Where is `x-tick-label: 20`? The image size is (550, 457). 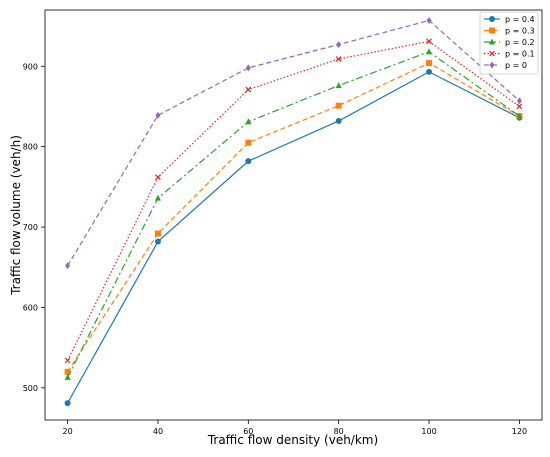
x-tick-label: 20 is located at coordinates (67, 431).